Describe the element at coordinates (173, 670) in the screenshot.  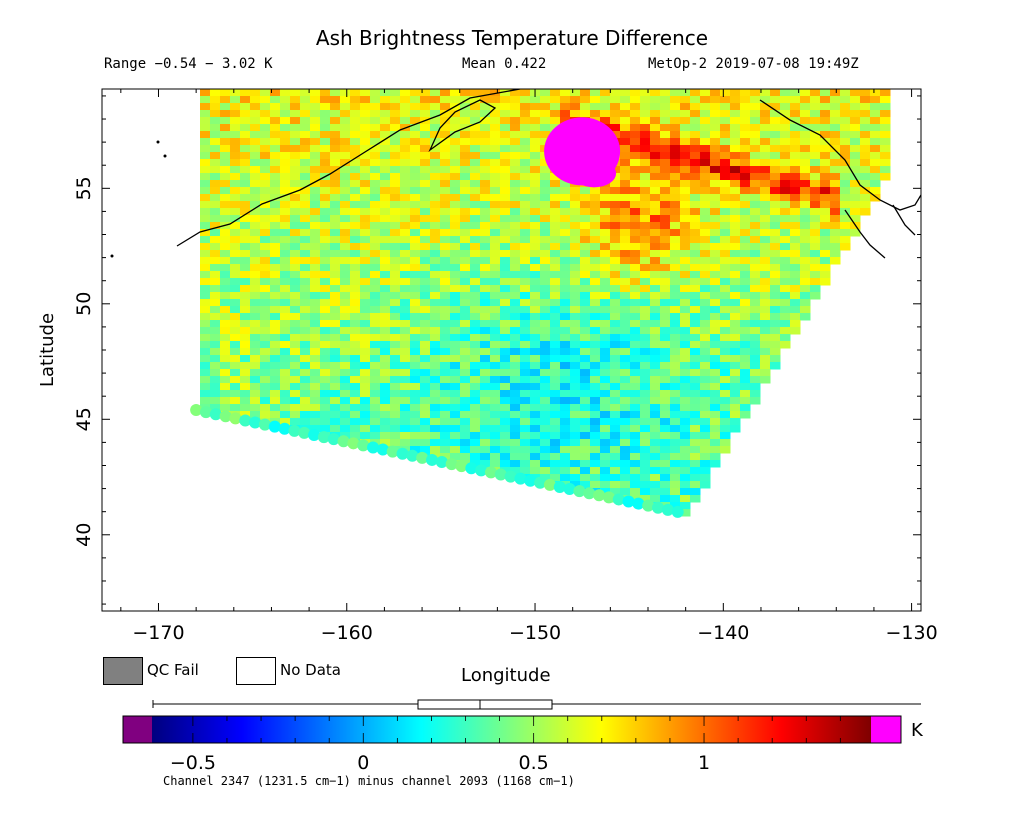
I see `qc-fail-label: QC Fail` at that location.